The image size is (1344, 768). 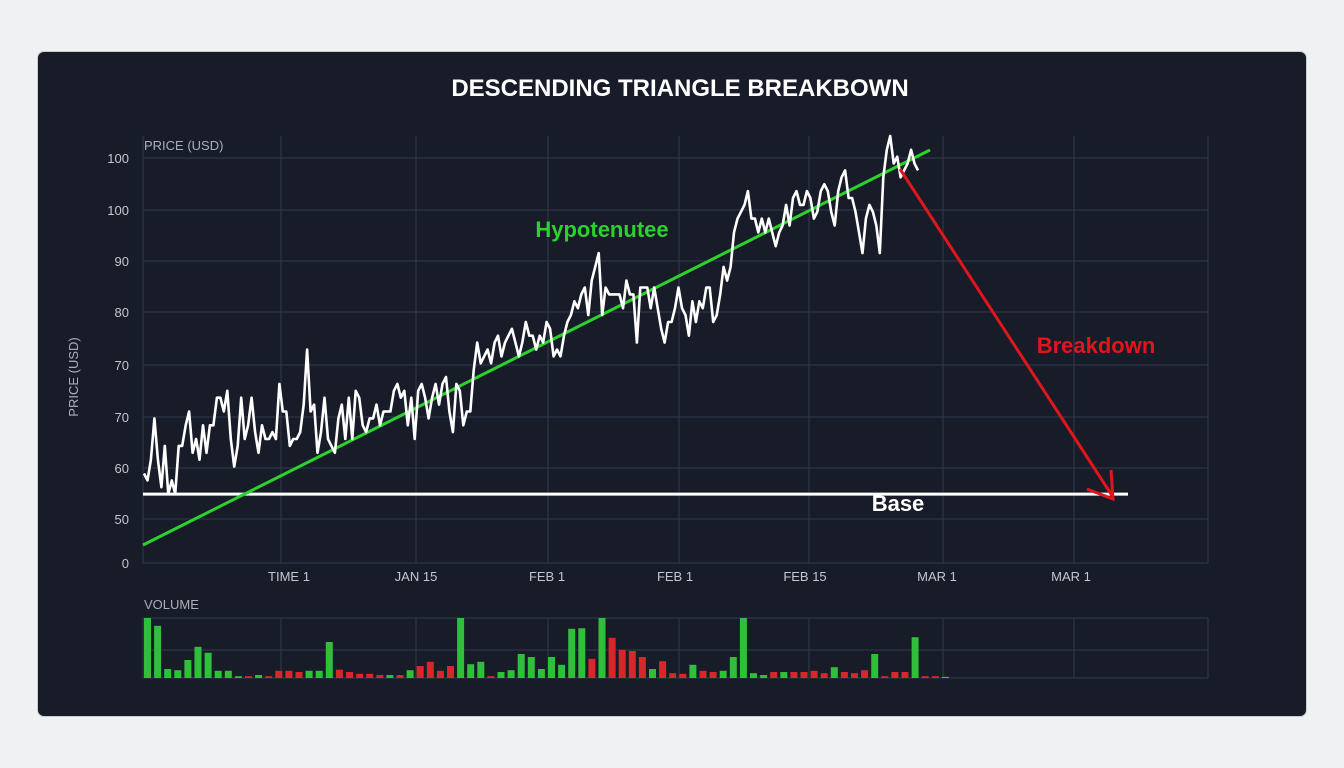 I want to click on y-tick-label: 90, so click(x=122, y=261).